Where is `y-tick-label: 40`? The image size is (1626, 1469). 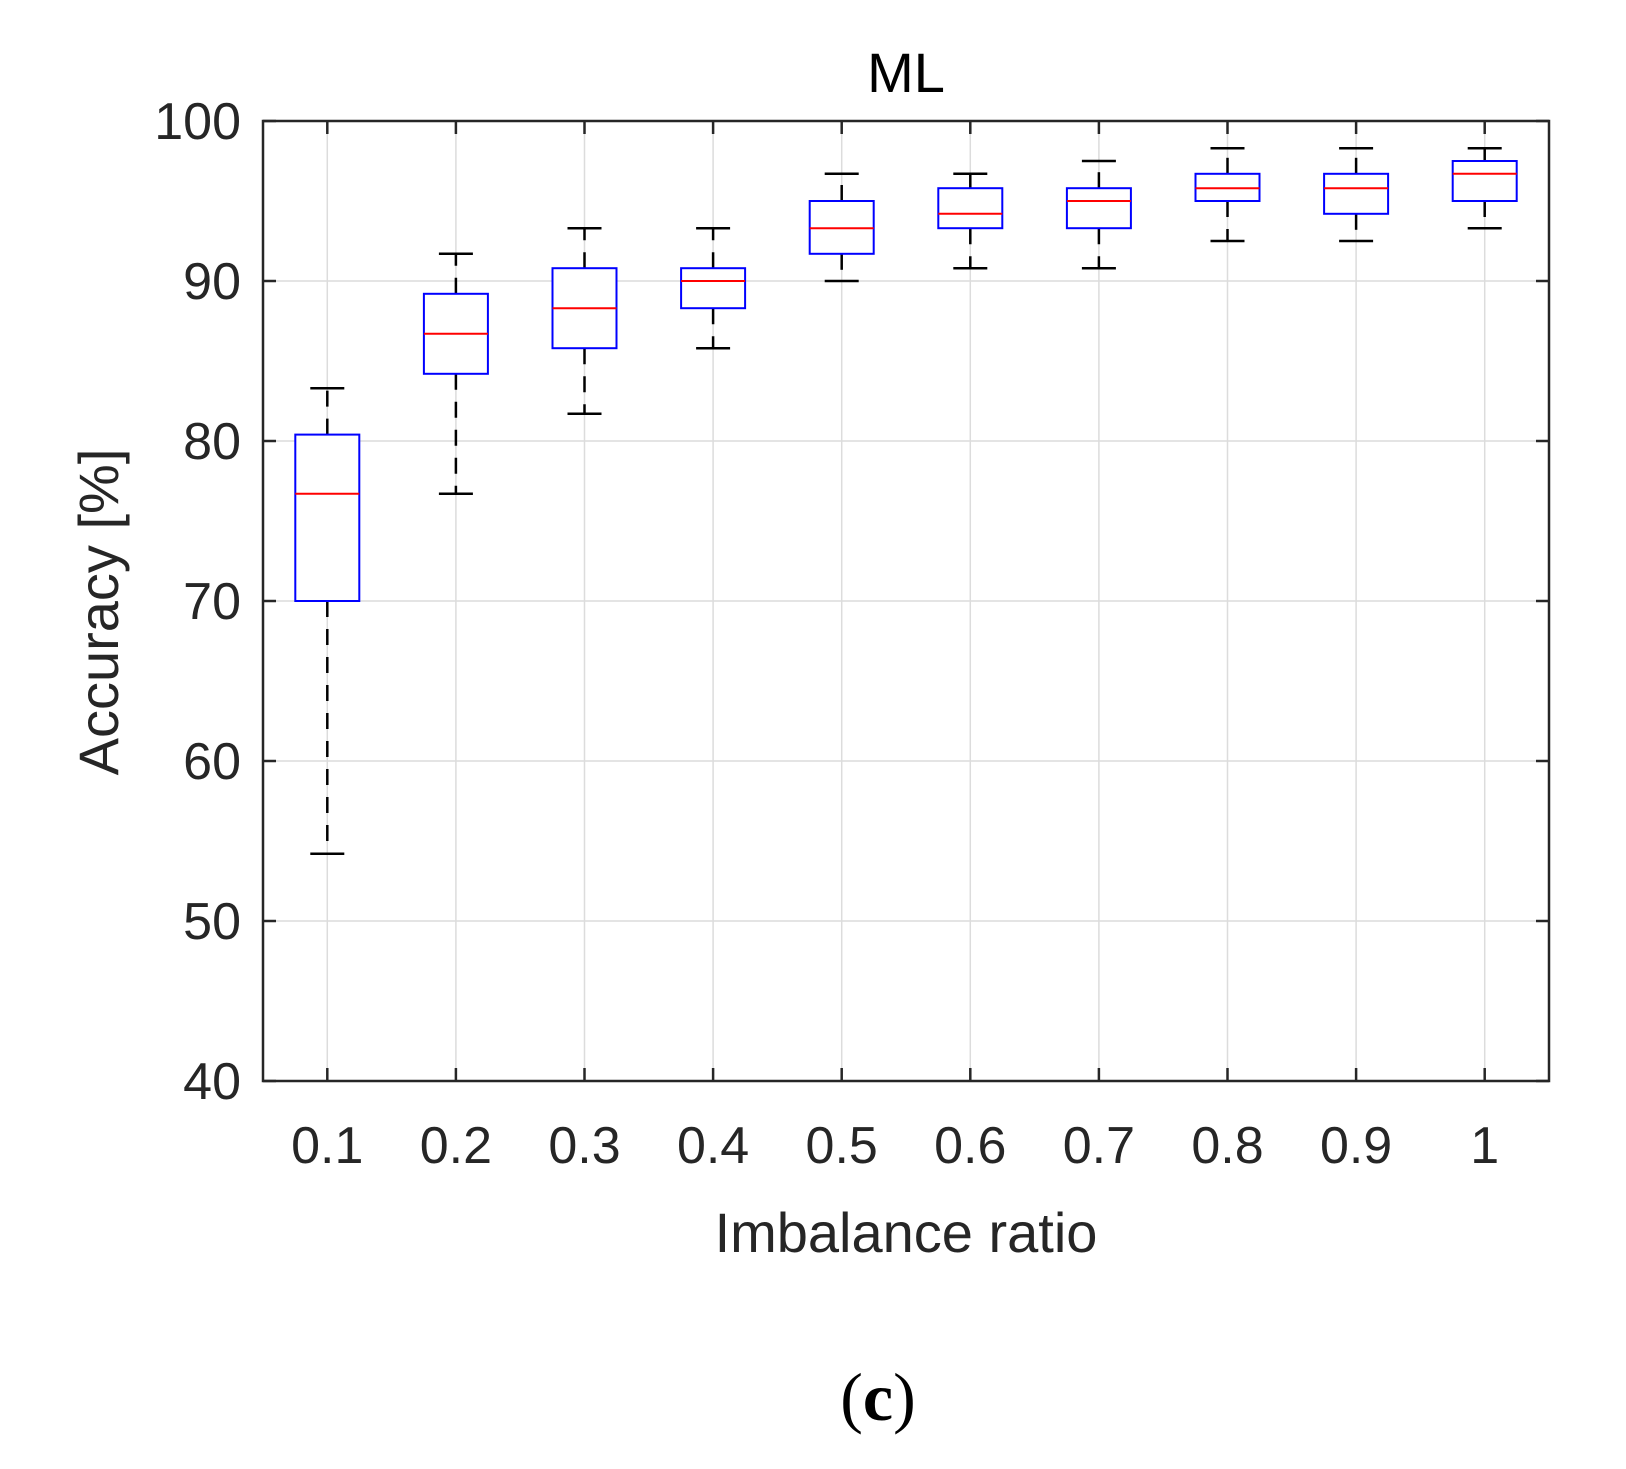 y-tick-label: 40 is located at coordinates (212, 1082).